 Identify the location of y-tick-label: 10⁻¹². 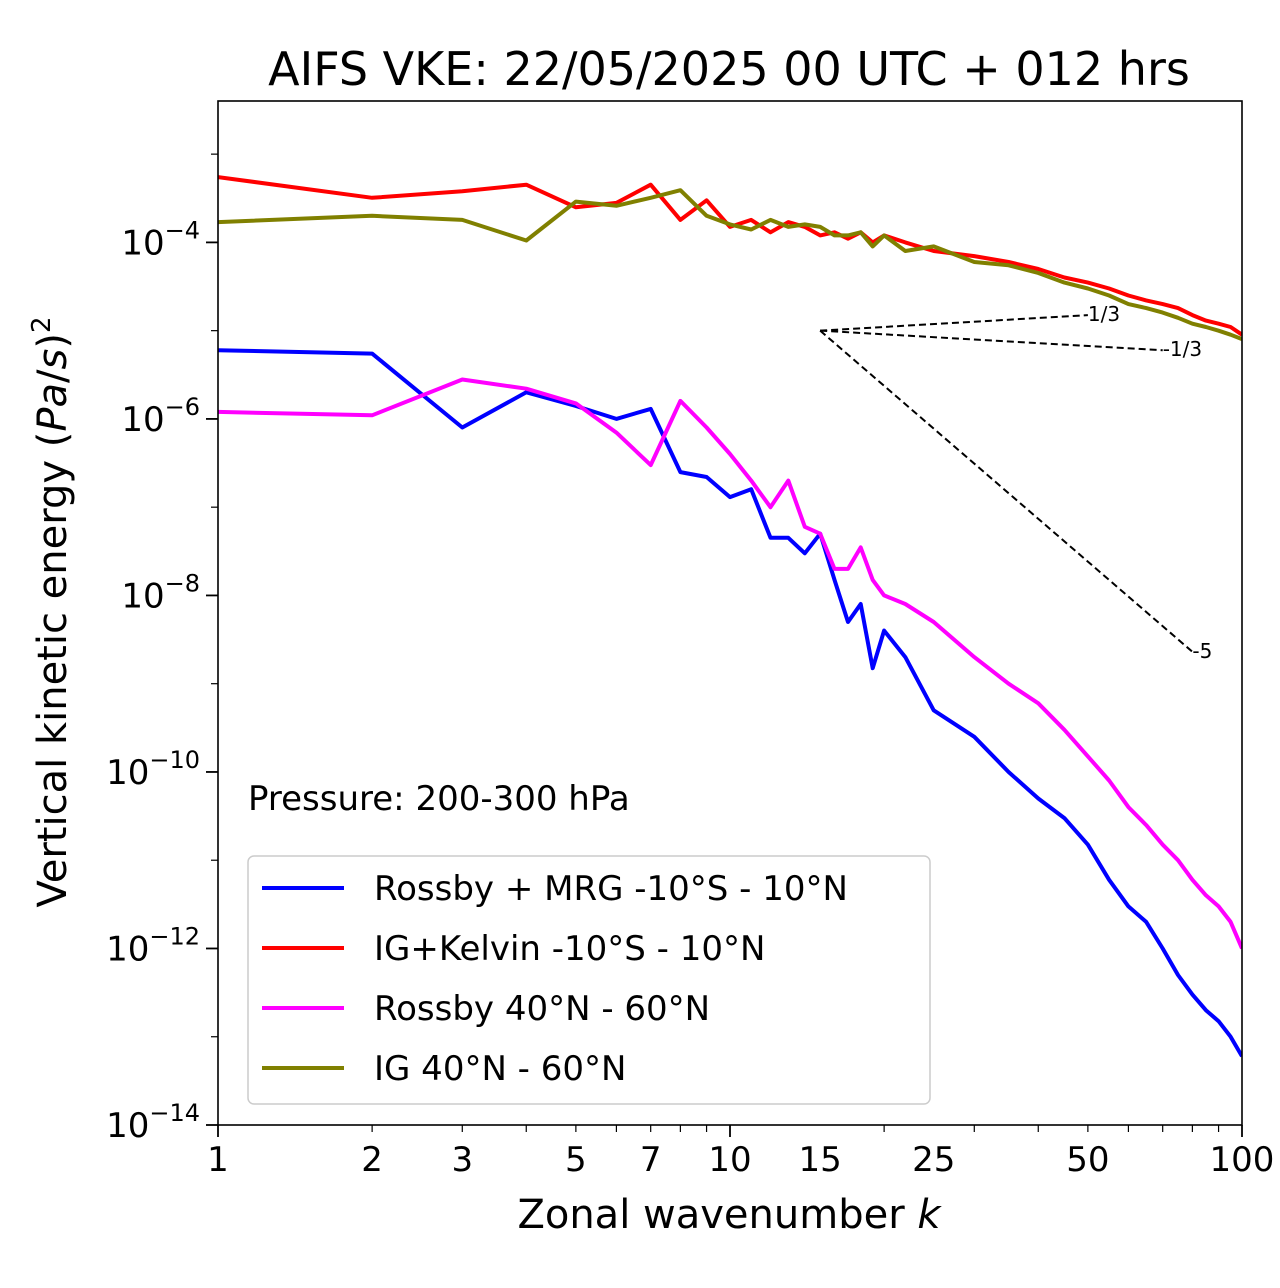
(153, 945).